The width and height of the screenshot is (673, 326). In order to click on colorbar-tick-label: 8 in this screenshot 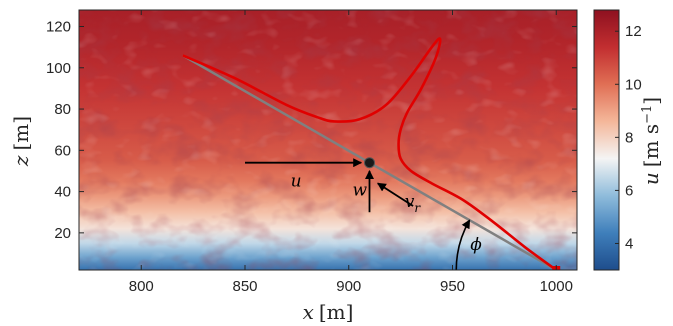, I will do `click(629, 137)`.